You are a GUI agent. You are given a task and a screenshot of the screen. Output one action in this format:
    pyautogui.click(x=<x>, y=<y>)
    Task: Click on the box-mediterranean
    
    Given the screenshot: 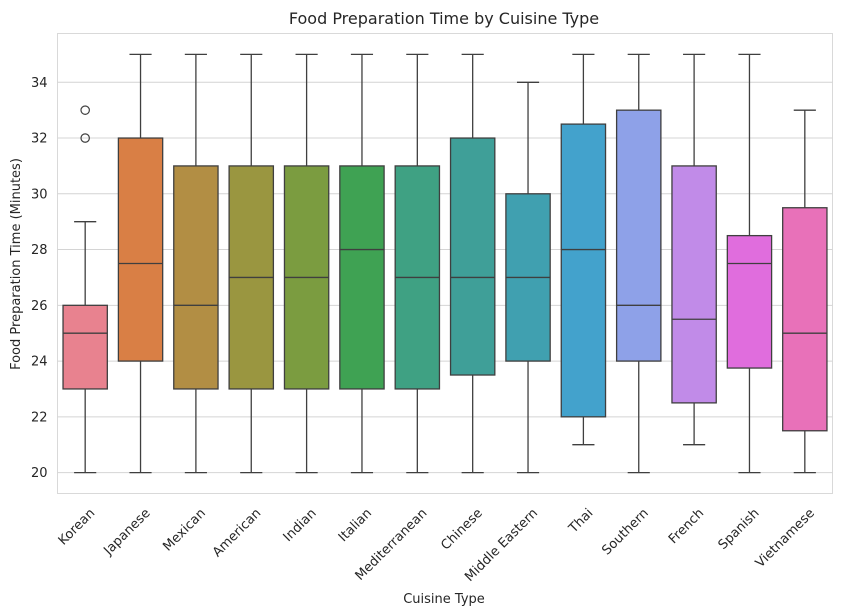 What is the action you would take?
    pyautogui.click(x=417, y=263)
    